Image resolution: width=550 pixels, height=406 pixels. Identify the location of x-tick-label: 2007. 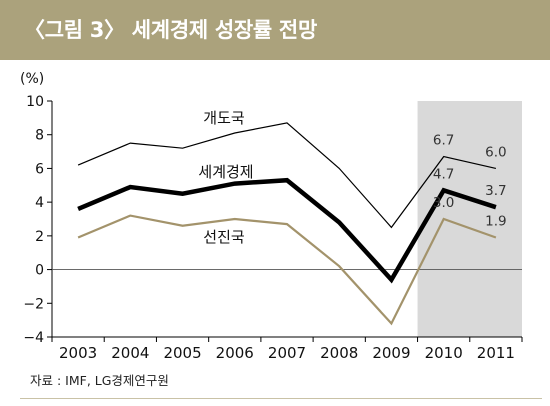
(287, 353).